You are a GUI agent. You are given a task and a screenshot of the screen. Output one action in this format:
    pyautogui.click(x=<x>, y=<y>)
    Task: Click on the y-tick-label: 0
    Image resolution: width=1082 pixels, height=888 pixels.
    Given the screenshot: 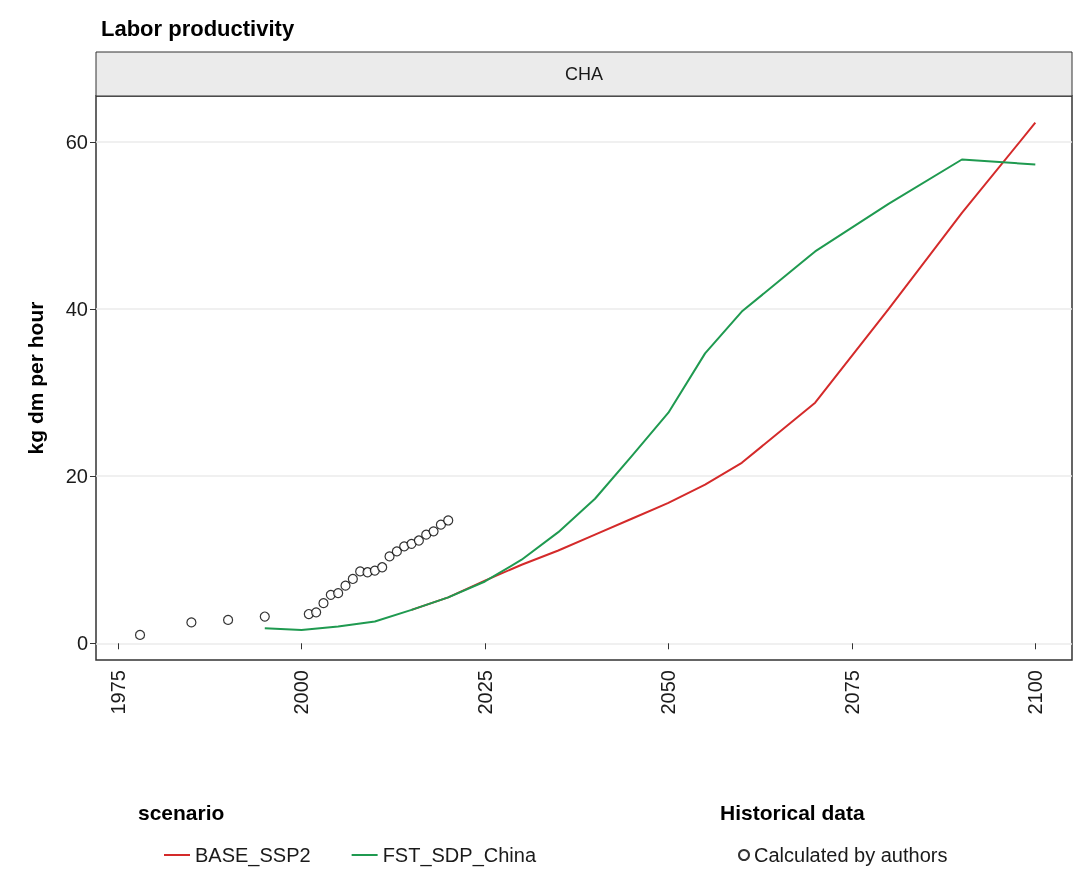 What is the action you would take?
    pyautogui.click(x=82, y=643)
    